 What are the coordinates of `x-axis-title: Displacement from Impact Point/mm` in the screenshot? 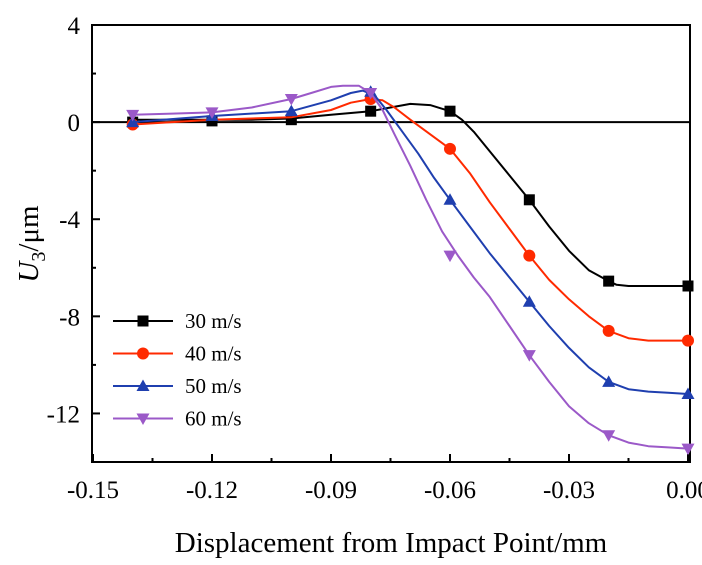 It's located at (391, 543).